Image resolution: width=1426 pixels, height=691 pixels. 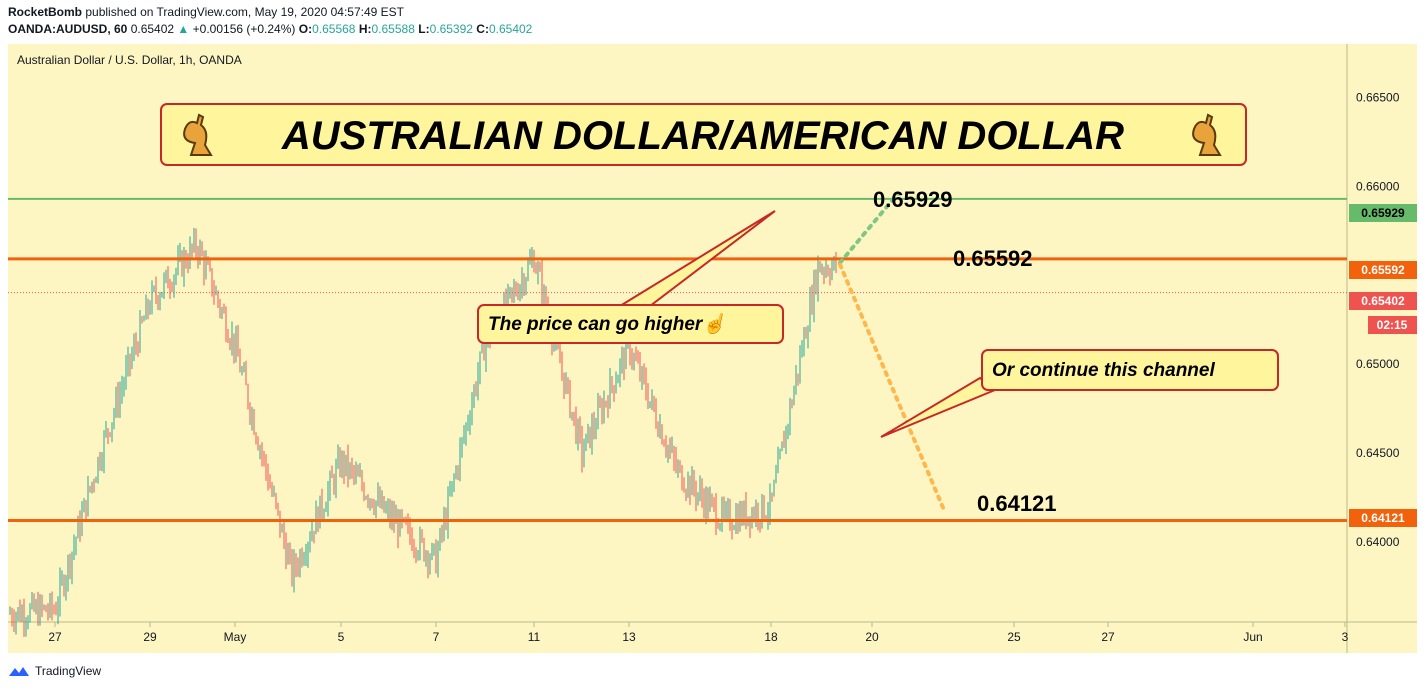 What do you see at coordinates (341, 637) in the screenshot?
I see `x-tick-label: 5` at bounding box center [341, 637].